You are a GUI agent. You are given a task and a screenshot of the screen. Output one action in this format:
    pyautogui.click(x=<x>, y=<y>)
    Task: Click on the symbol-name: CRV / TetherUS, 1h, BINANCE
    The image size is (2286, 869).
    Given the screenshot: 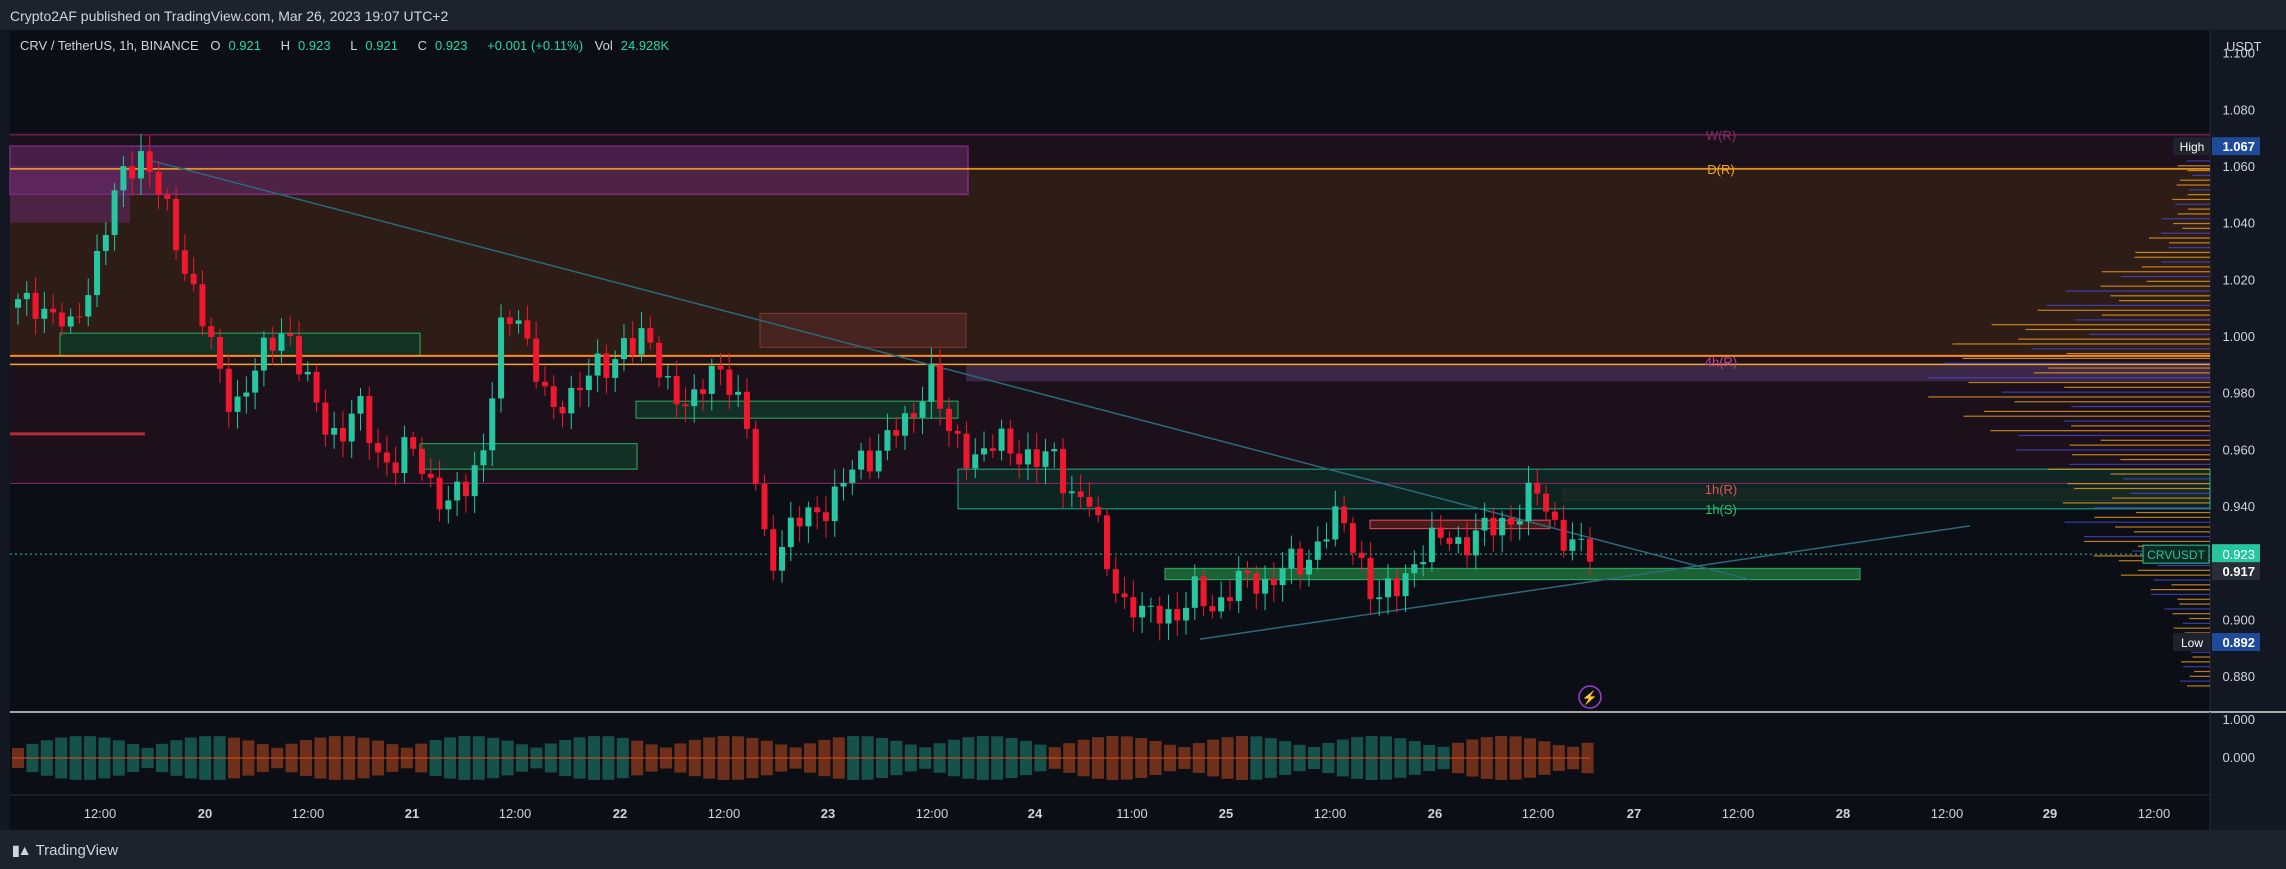 What is the action you would take?
    pyautogui.click(x=109, y=45)
    